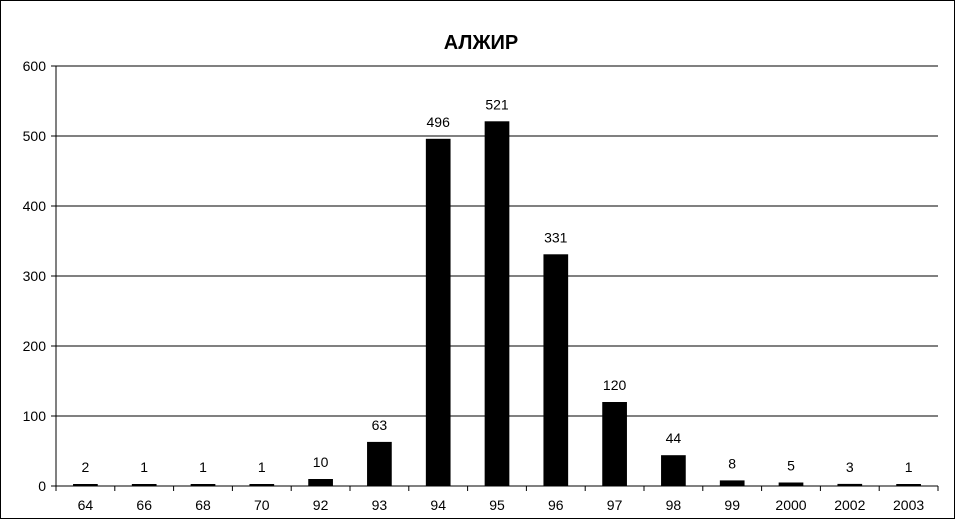 The image size is (955, 520). Describe the element at coordinates (791, 466) in the screenshot. I see `data-label-2000: 5` at that location.